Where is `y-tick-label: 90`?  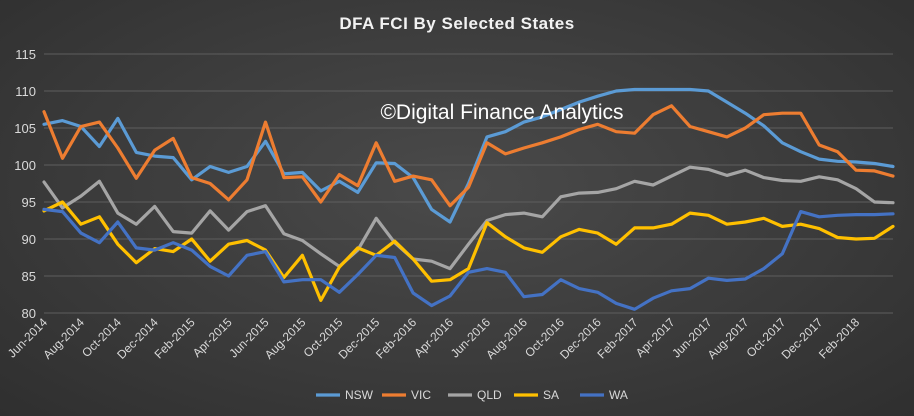
y-tick-label: 90 is located at coordinates (29, 239).